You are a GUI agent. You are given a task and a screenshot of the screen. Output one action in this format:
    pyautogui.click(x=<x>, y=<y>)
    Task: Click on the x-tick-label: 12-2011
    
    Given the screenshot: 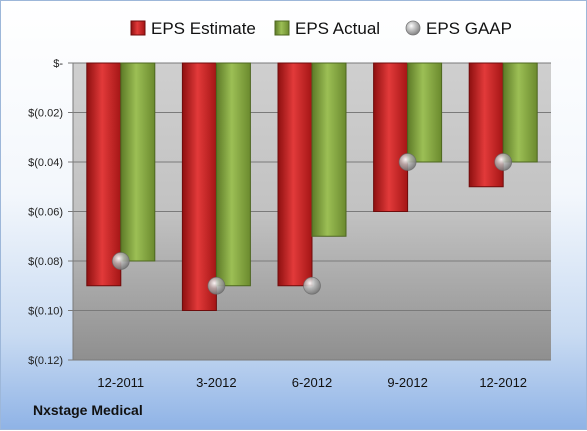 What is the action you would take?
    pyautogui.click(x=120, y=382)
    